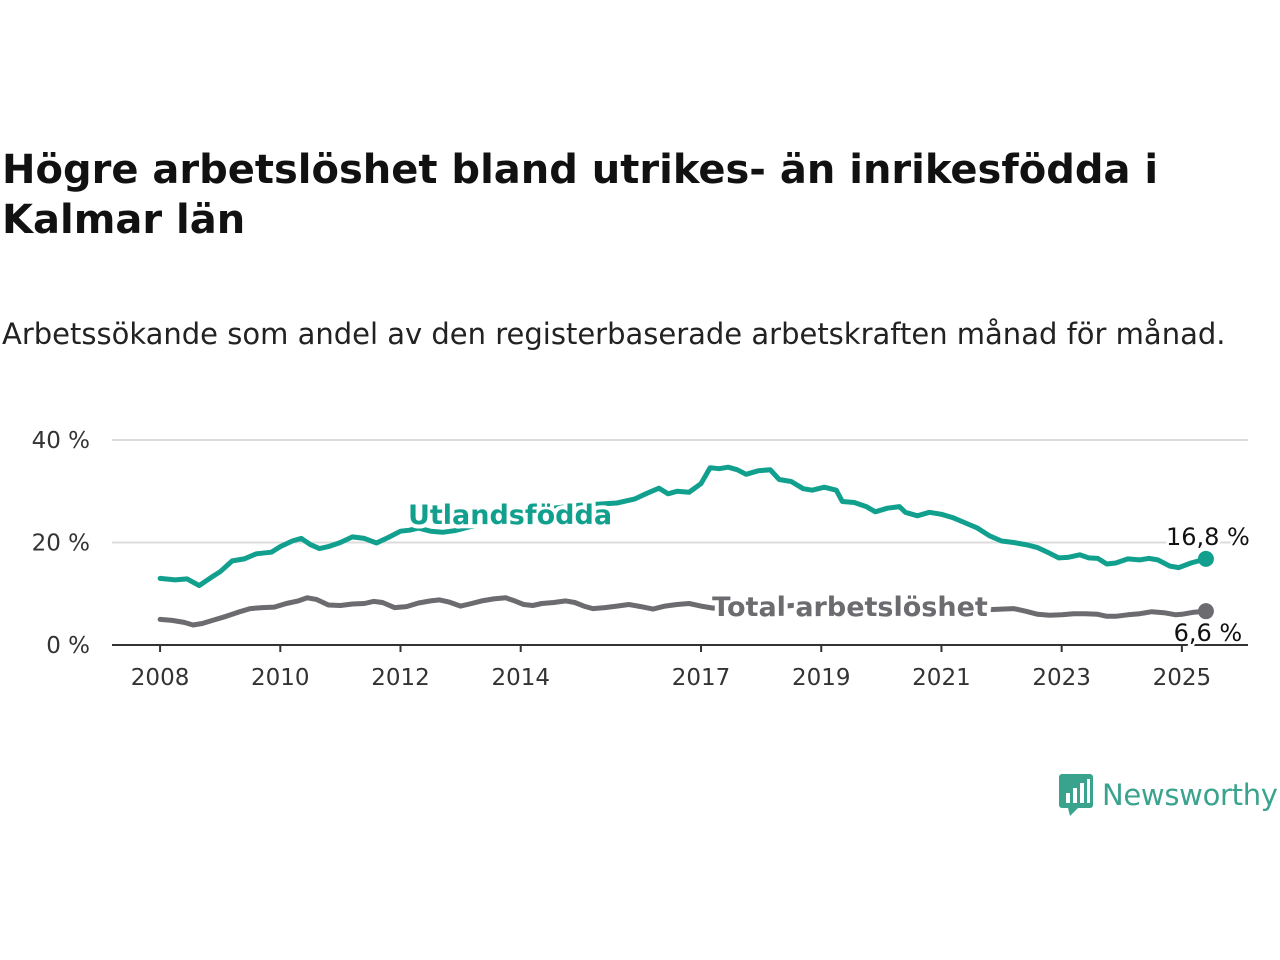 The width and height of the screenshot is (1280, 960). Describe the element at coordinates (61, 544) in the screenshot. I see `y-tick-label: 20 %` at that location.